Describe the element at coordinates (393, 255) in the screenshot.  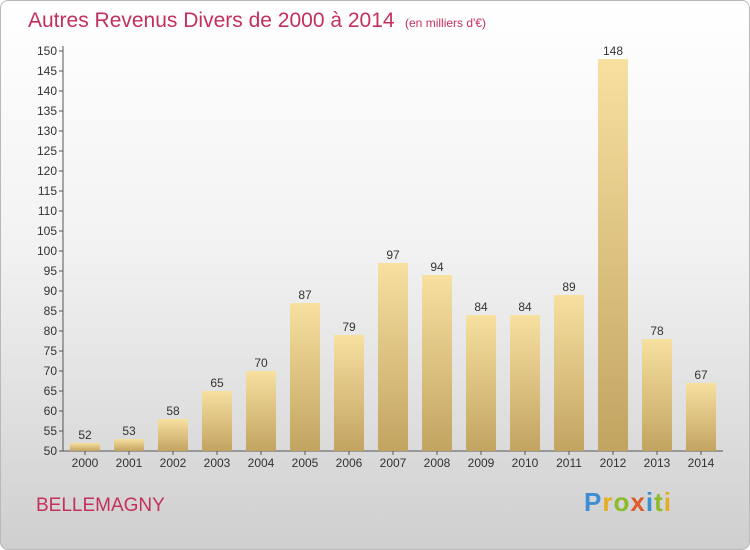
I see `data-label: 97` at that location.